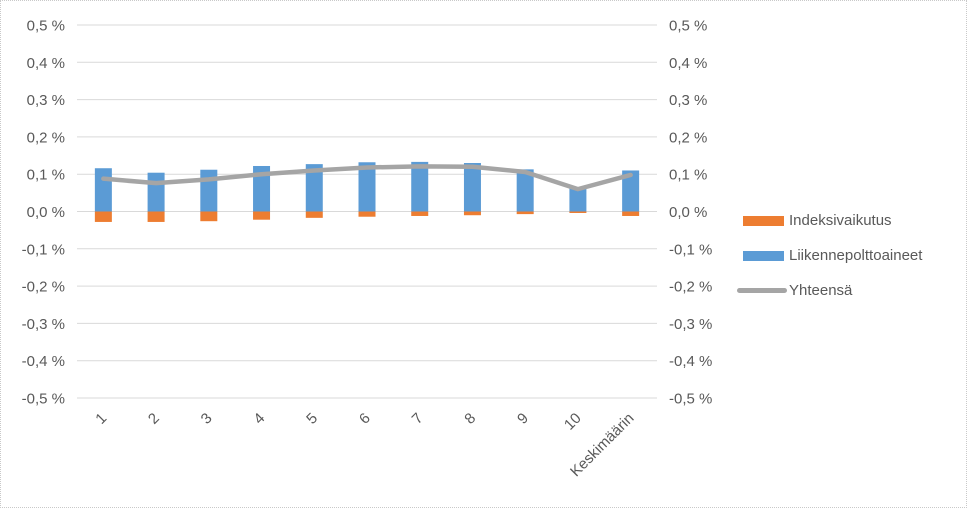  Describe the element at coordinates (690, 399) in the screenshot. I see `y-axis-right-tick-label: -0,5 %` at that location.